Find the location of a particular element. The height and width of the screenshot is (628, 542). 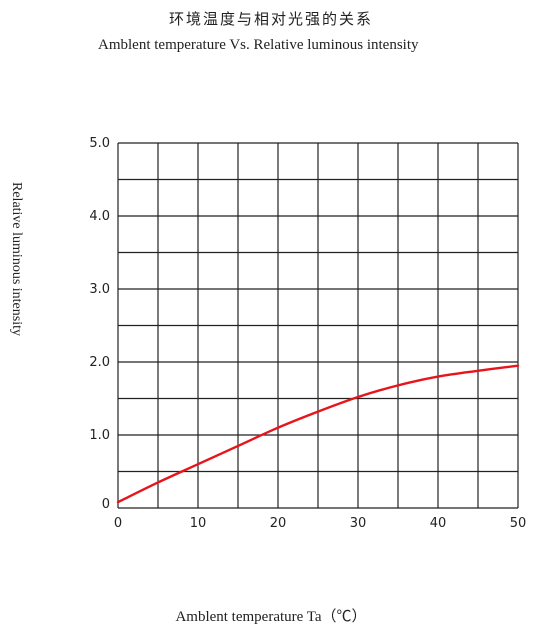

y-tick-label: 0 is located at coordinates (106, 504).